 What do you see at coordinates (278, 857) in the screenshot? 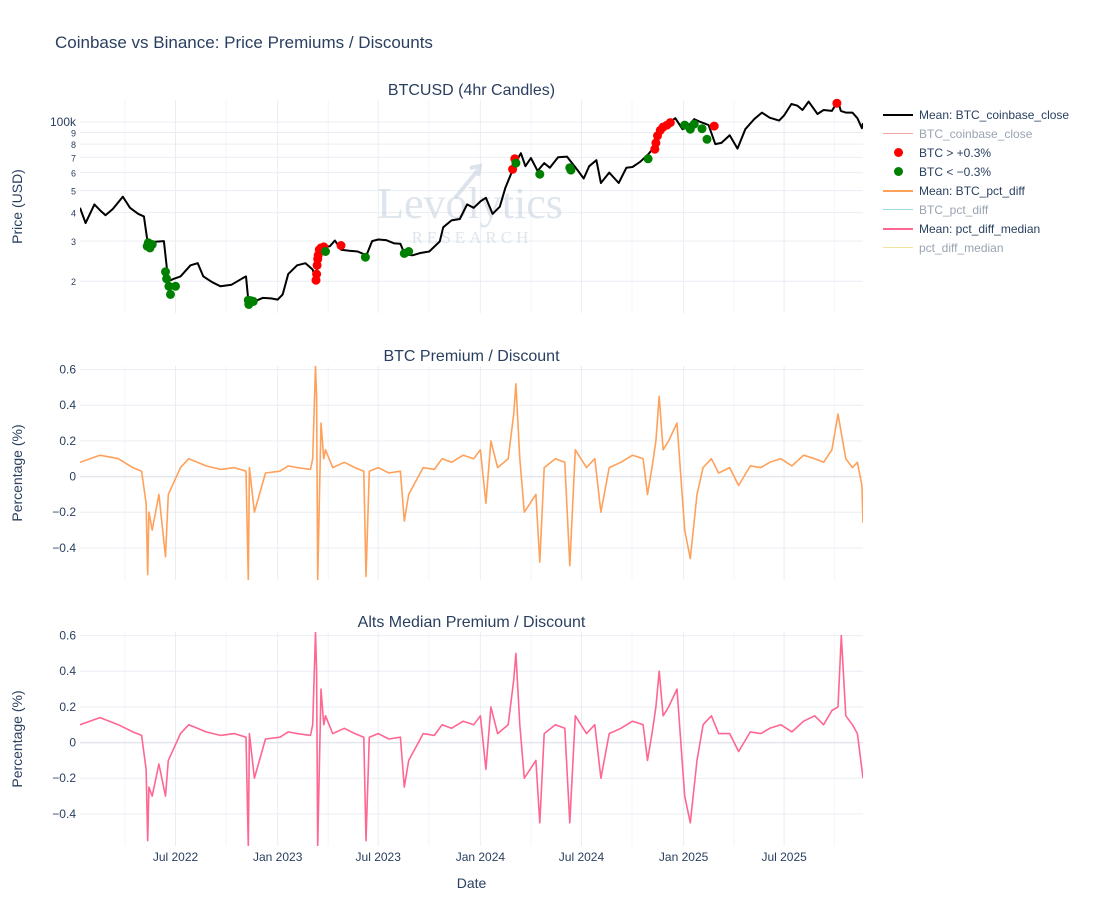
I see `x-tick-label: Jan 2023` at bounding box center [278, 857].